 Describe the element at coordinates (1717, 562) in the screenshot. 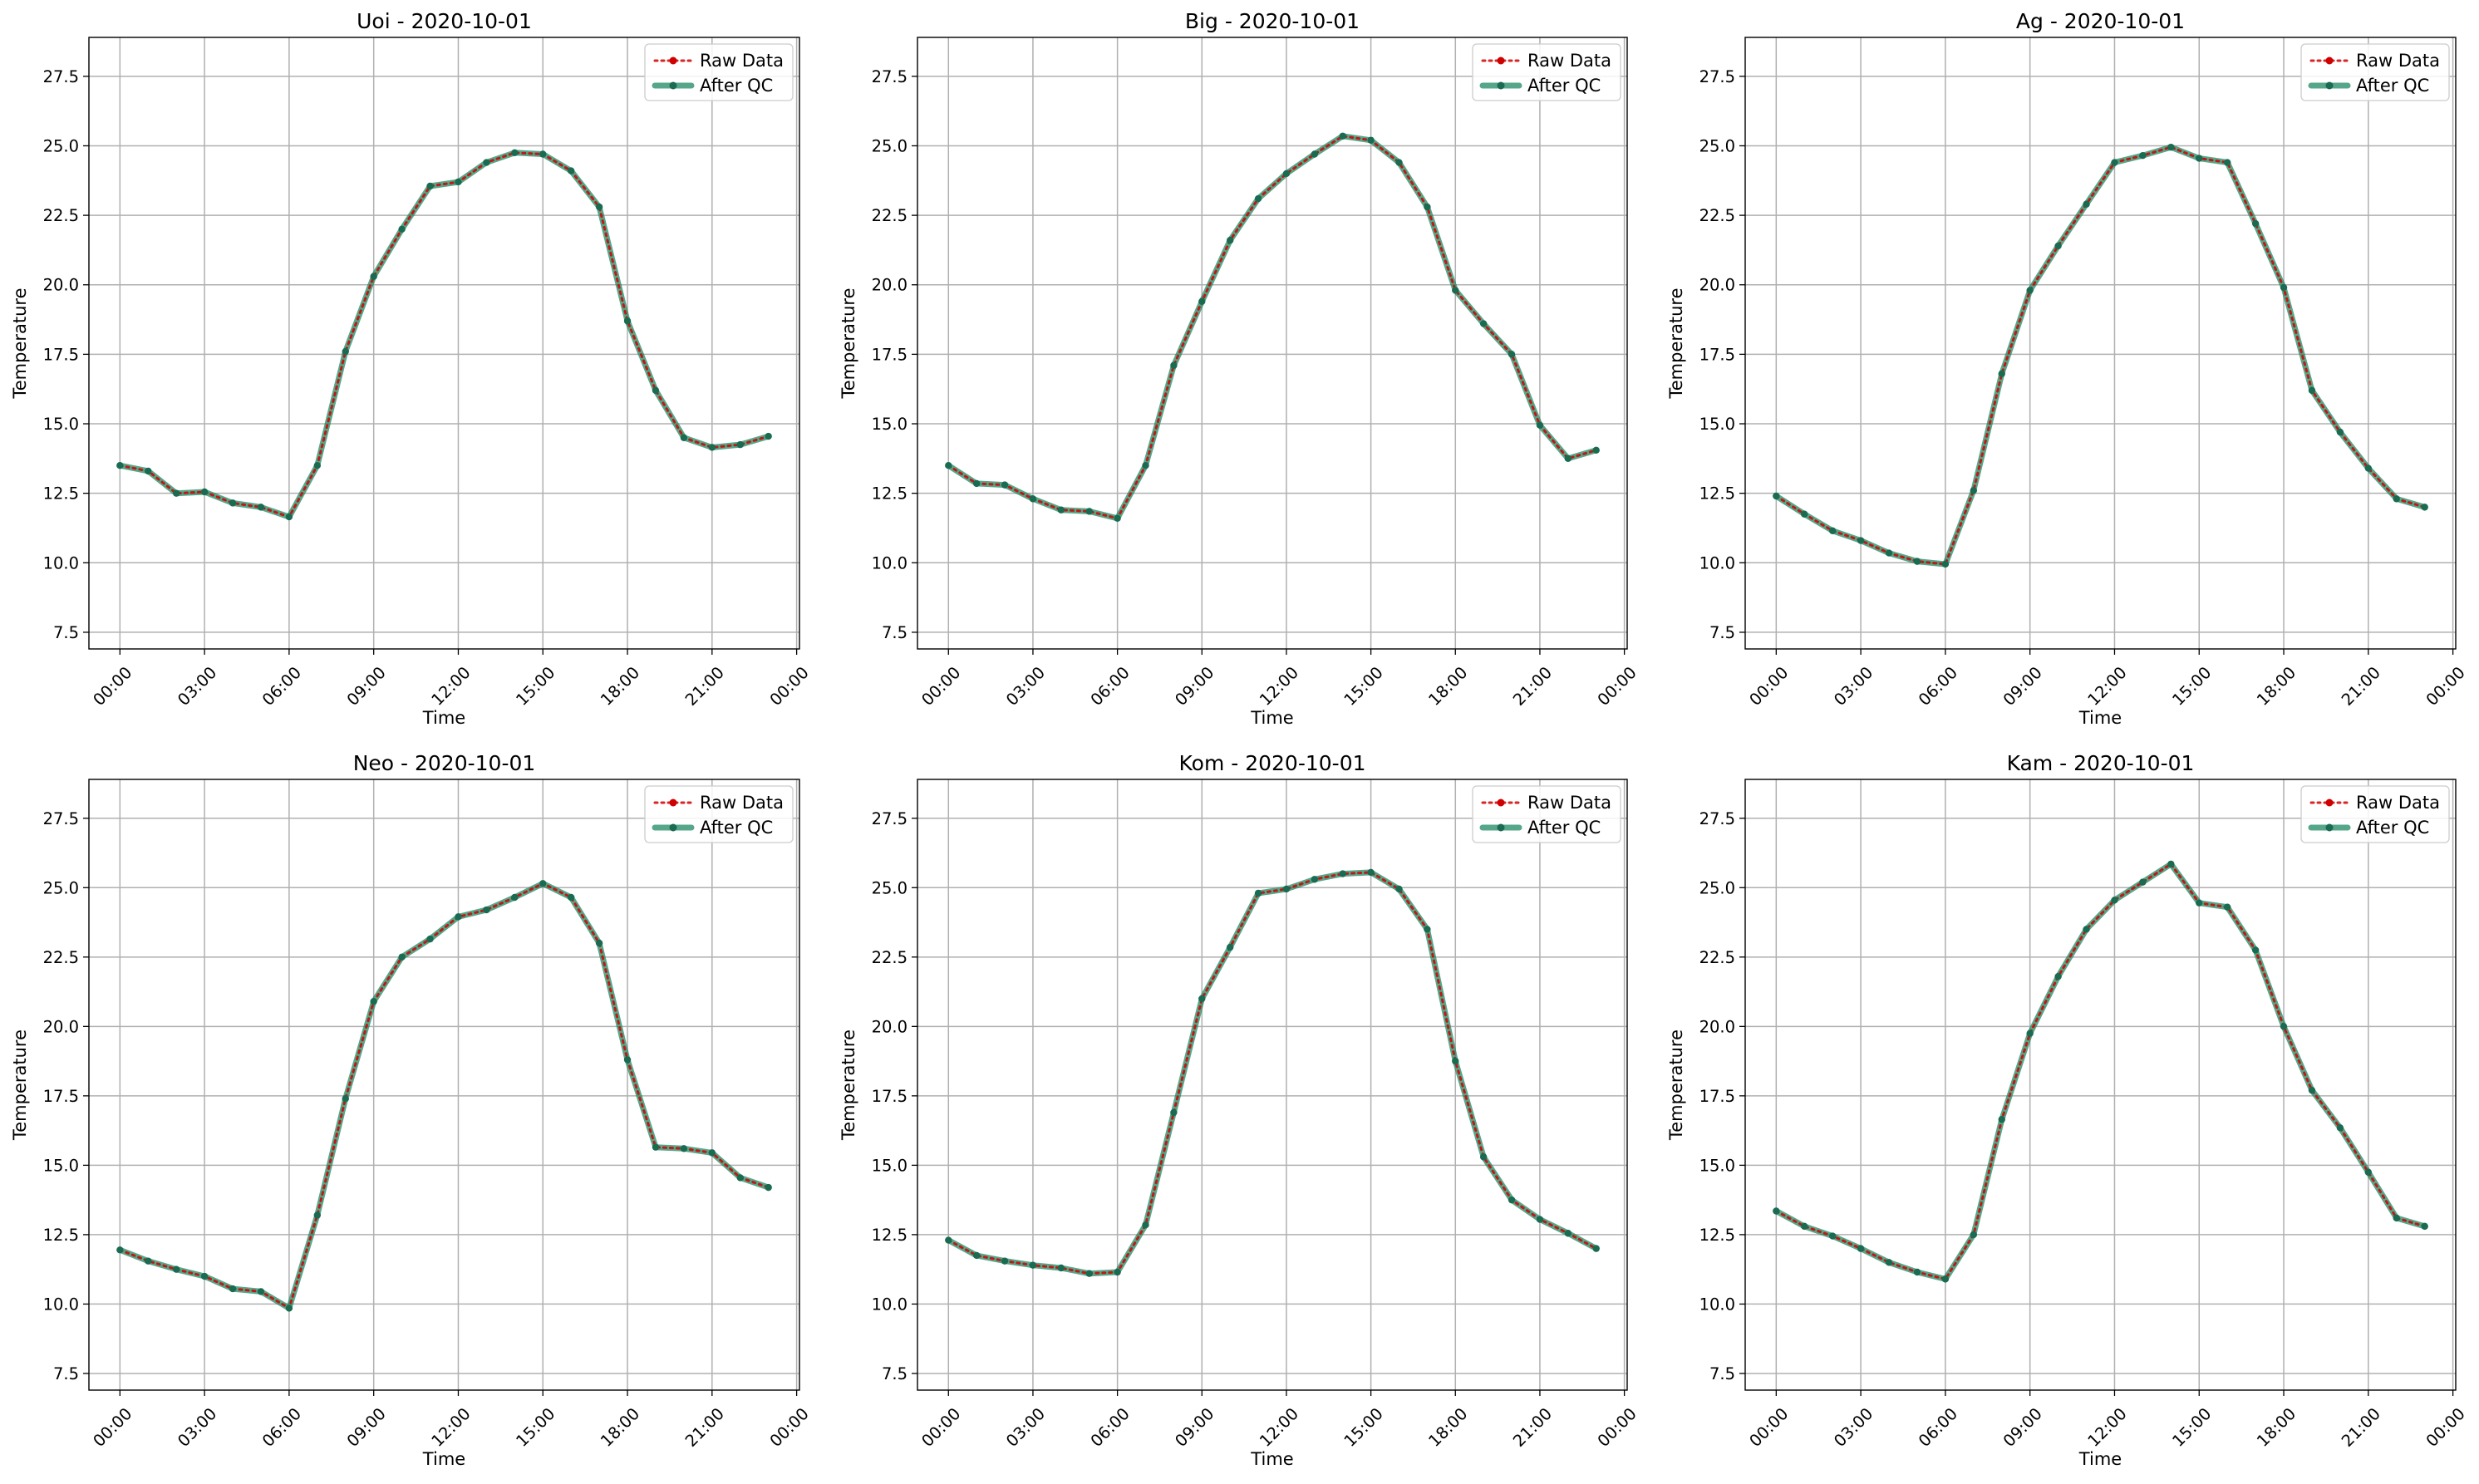

I see `y-tick-label: 10.0` at that location.